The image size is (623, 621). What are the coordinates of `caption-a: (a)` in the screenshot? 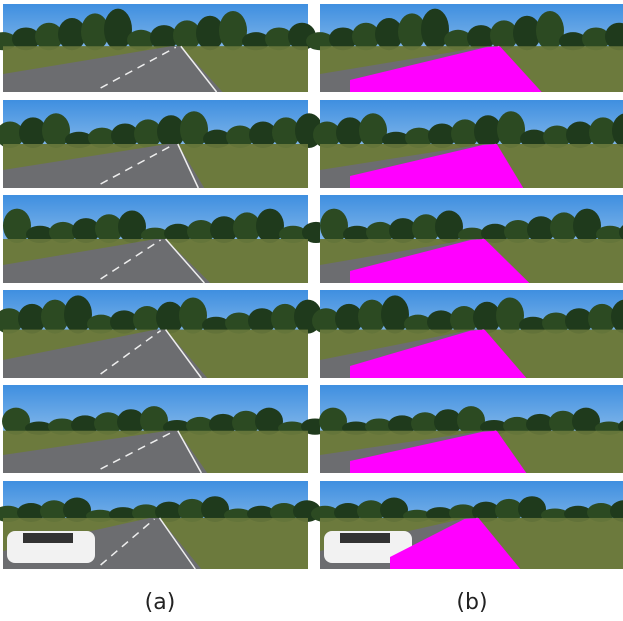 It's located at (160, 602).